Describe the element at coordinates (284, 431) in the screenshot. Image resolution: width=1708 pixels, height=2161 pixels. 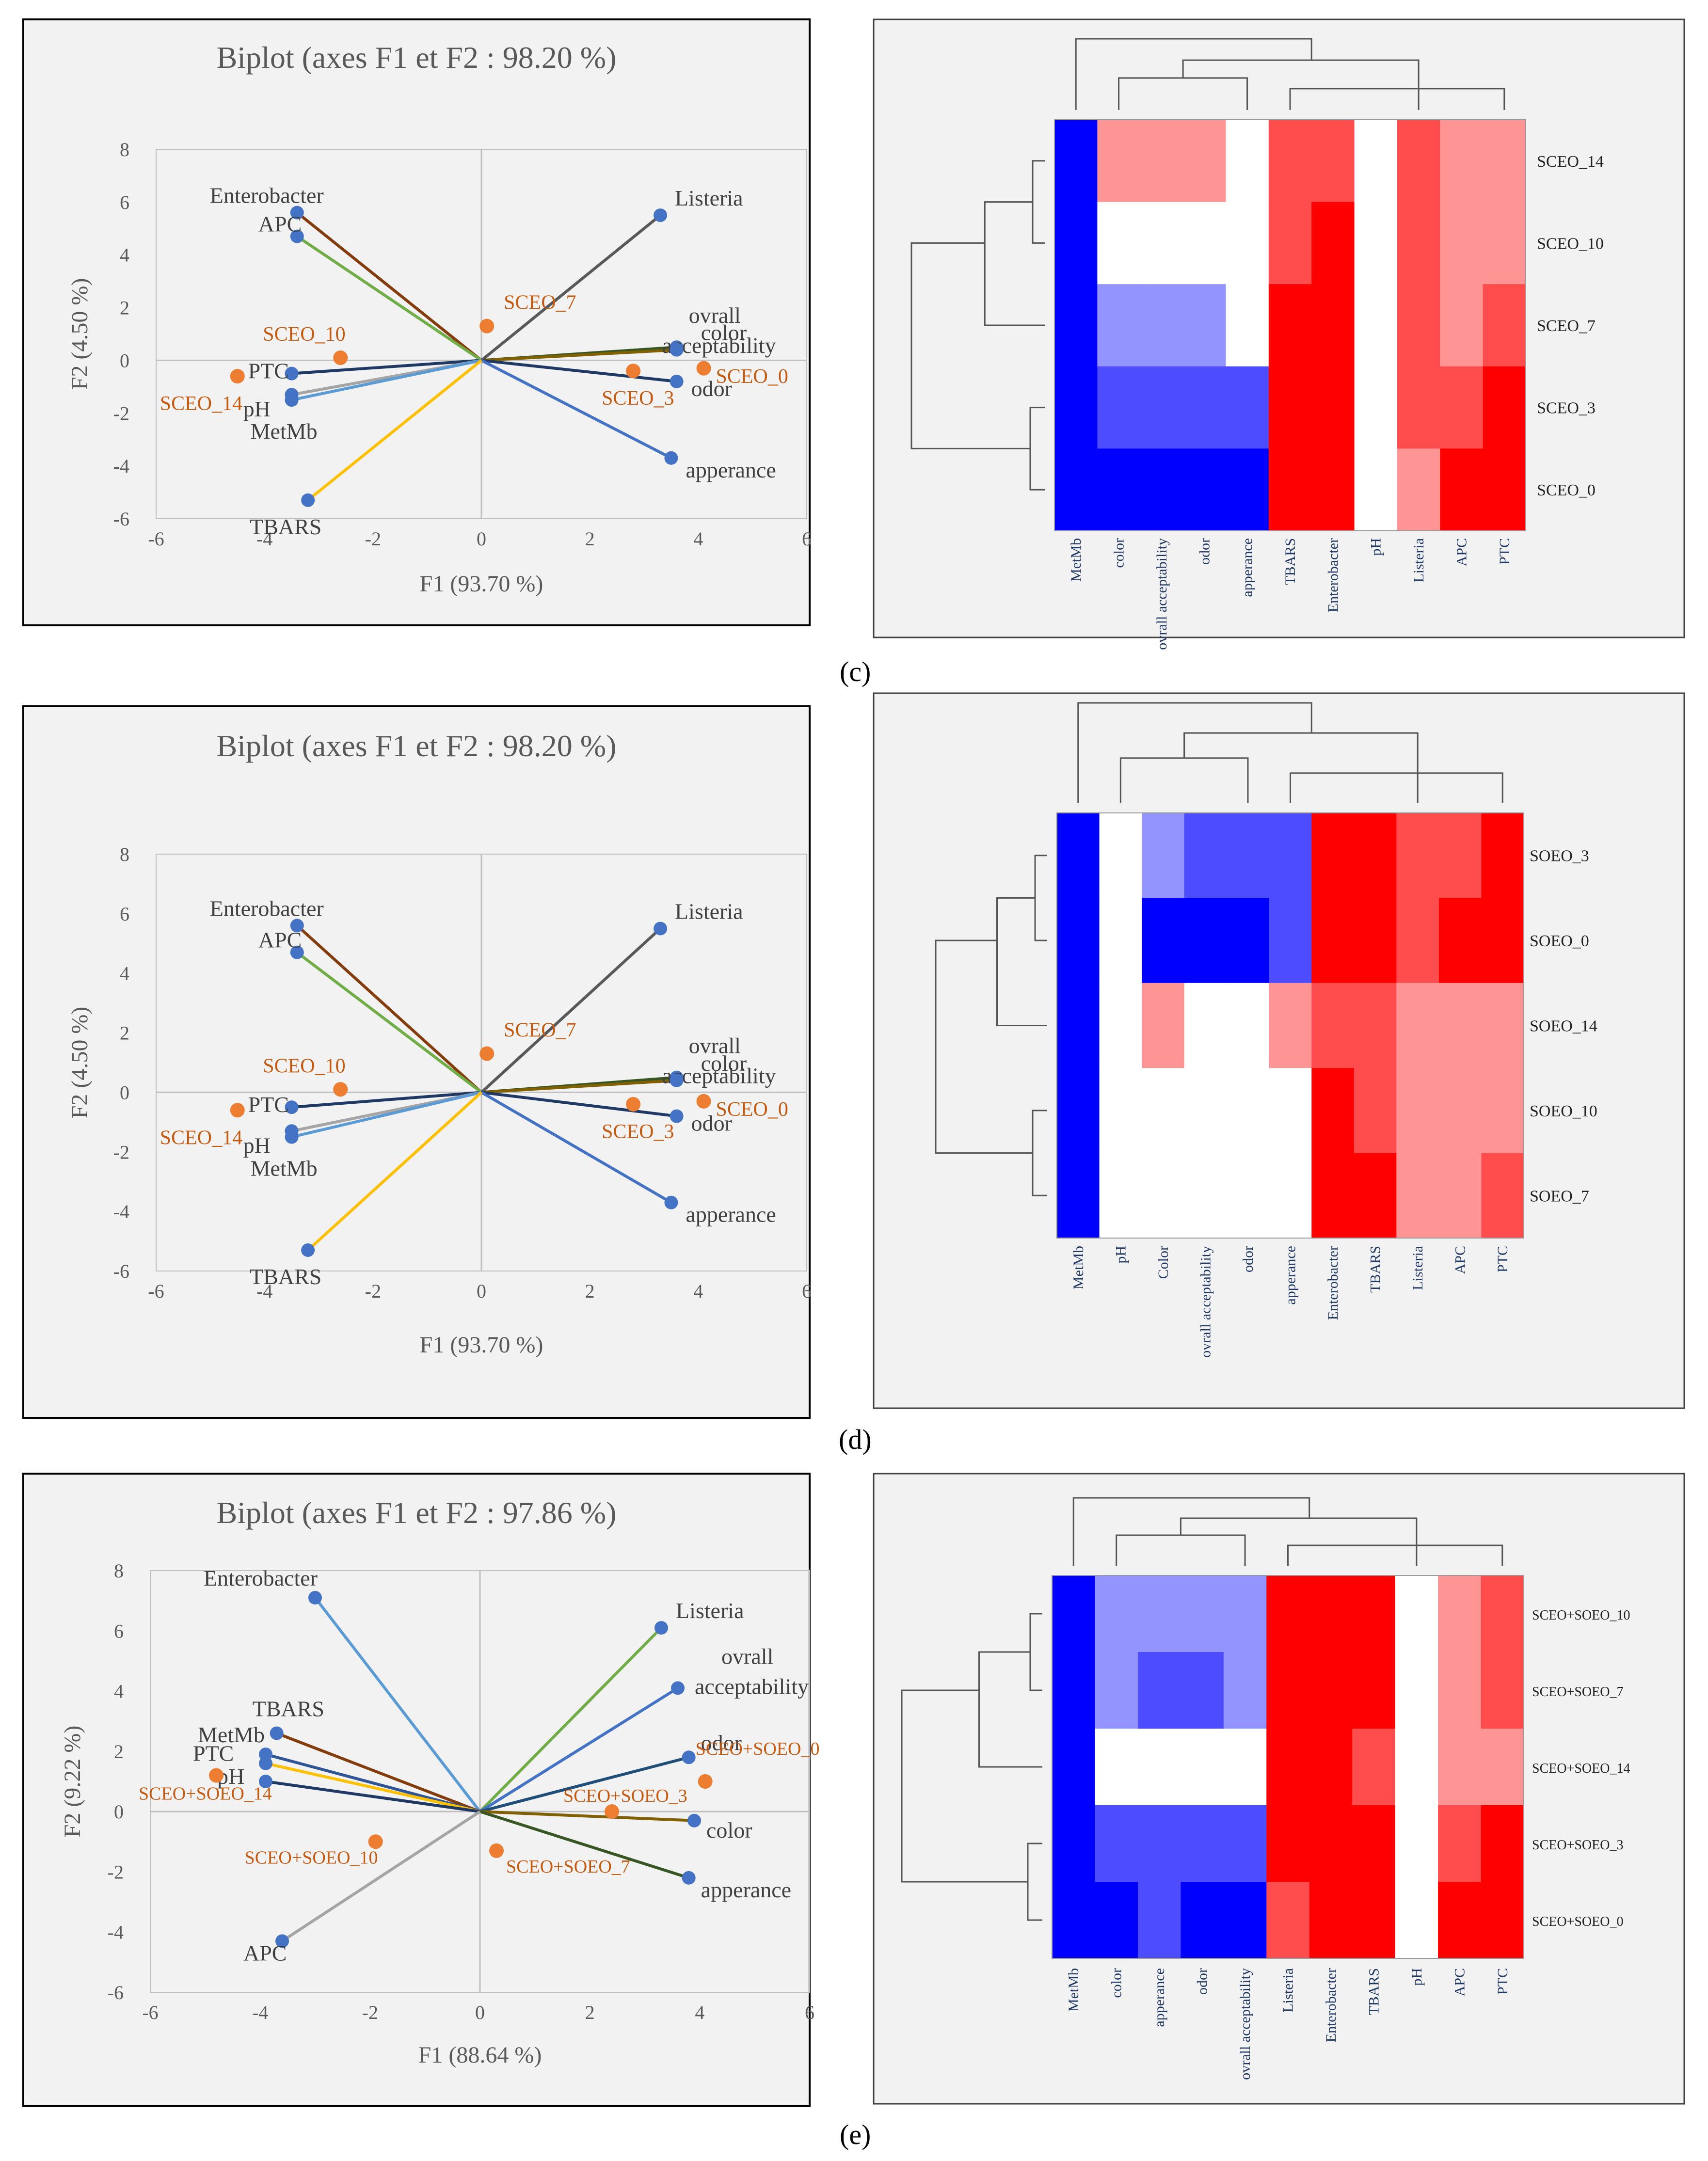
I see `variable-label-metmb: MetMb` at that location.